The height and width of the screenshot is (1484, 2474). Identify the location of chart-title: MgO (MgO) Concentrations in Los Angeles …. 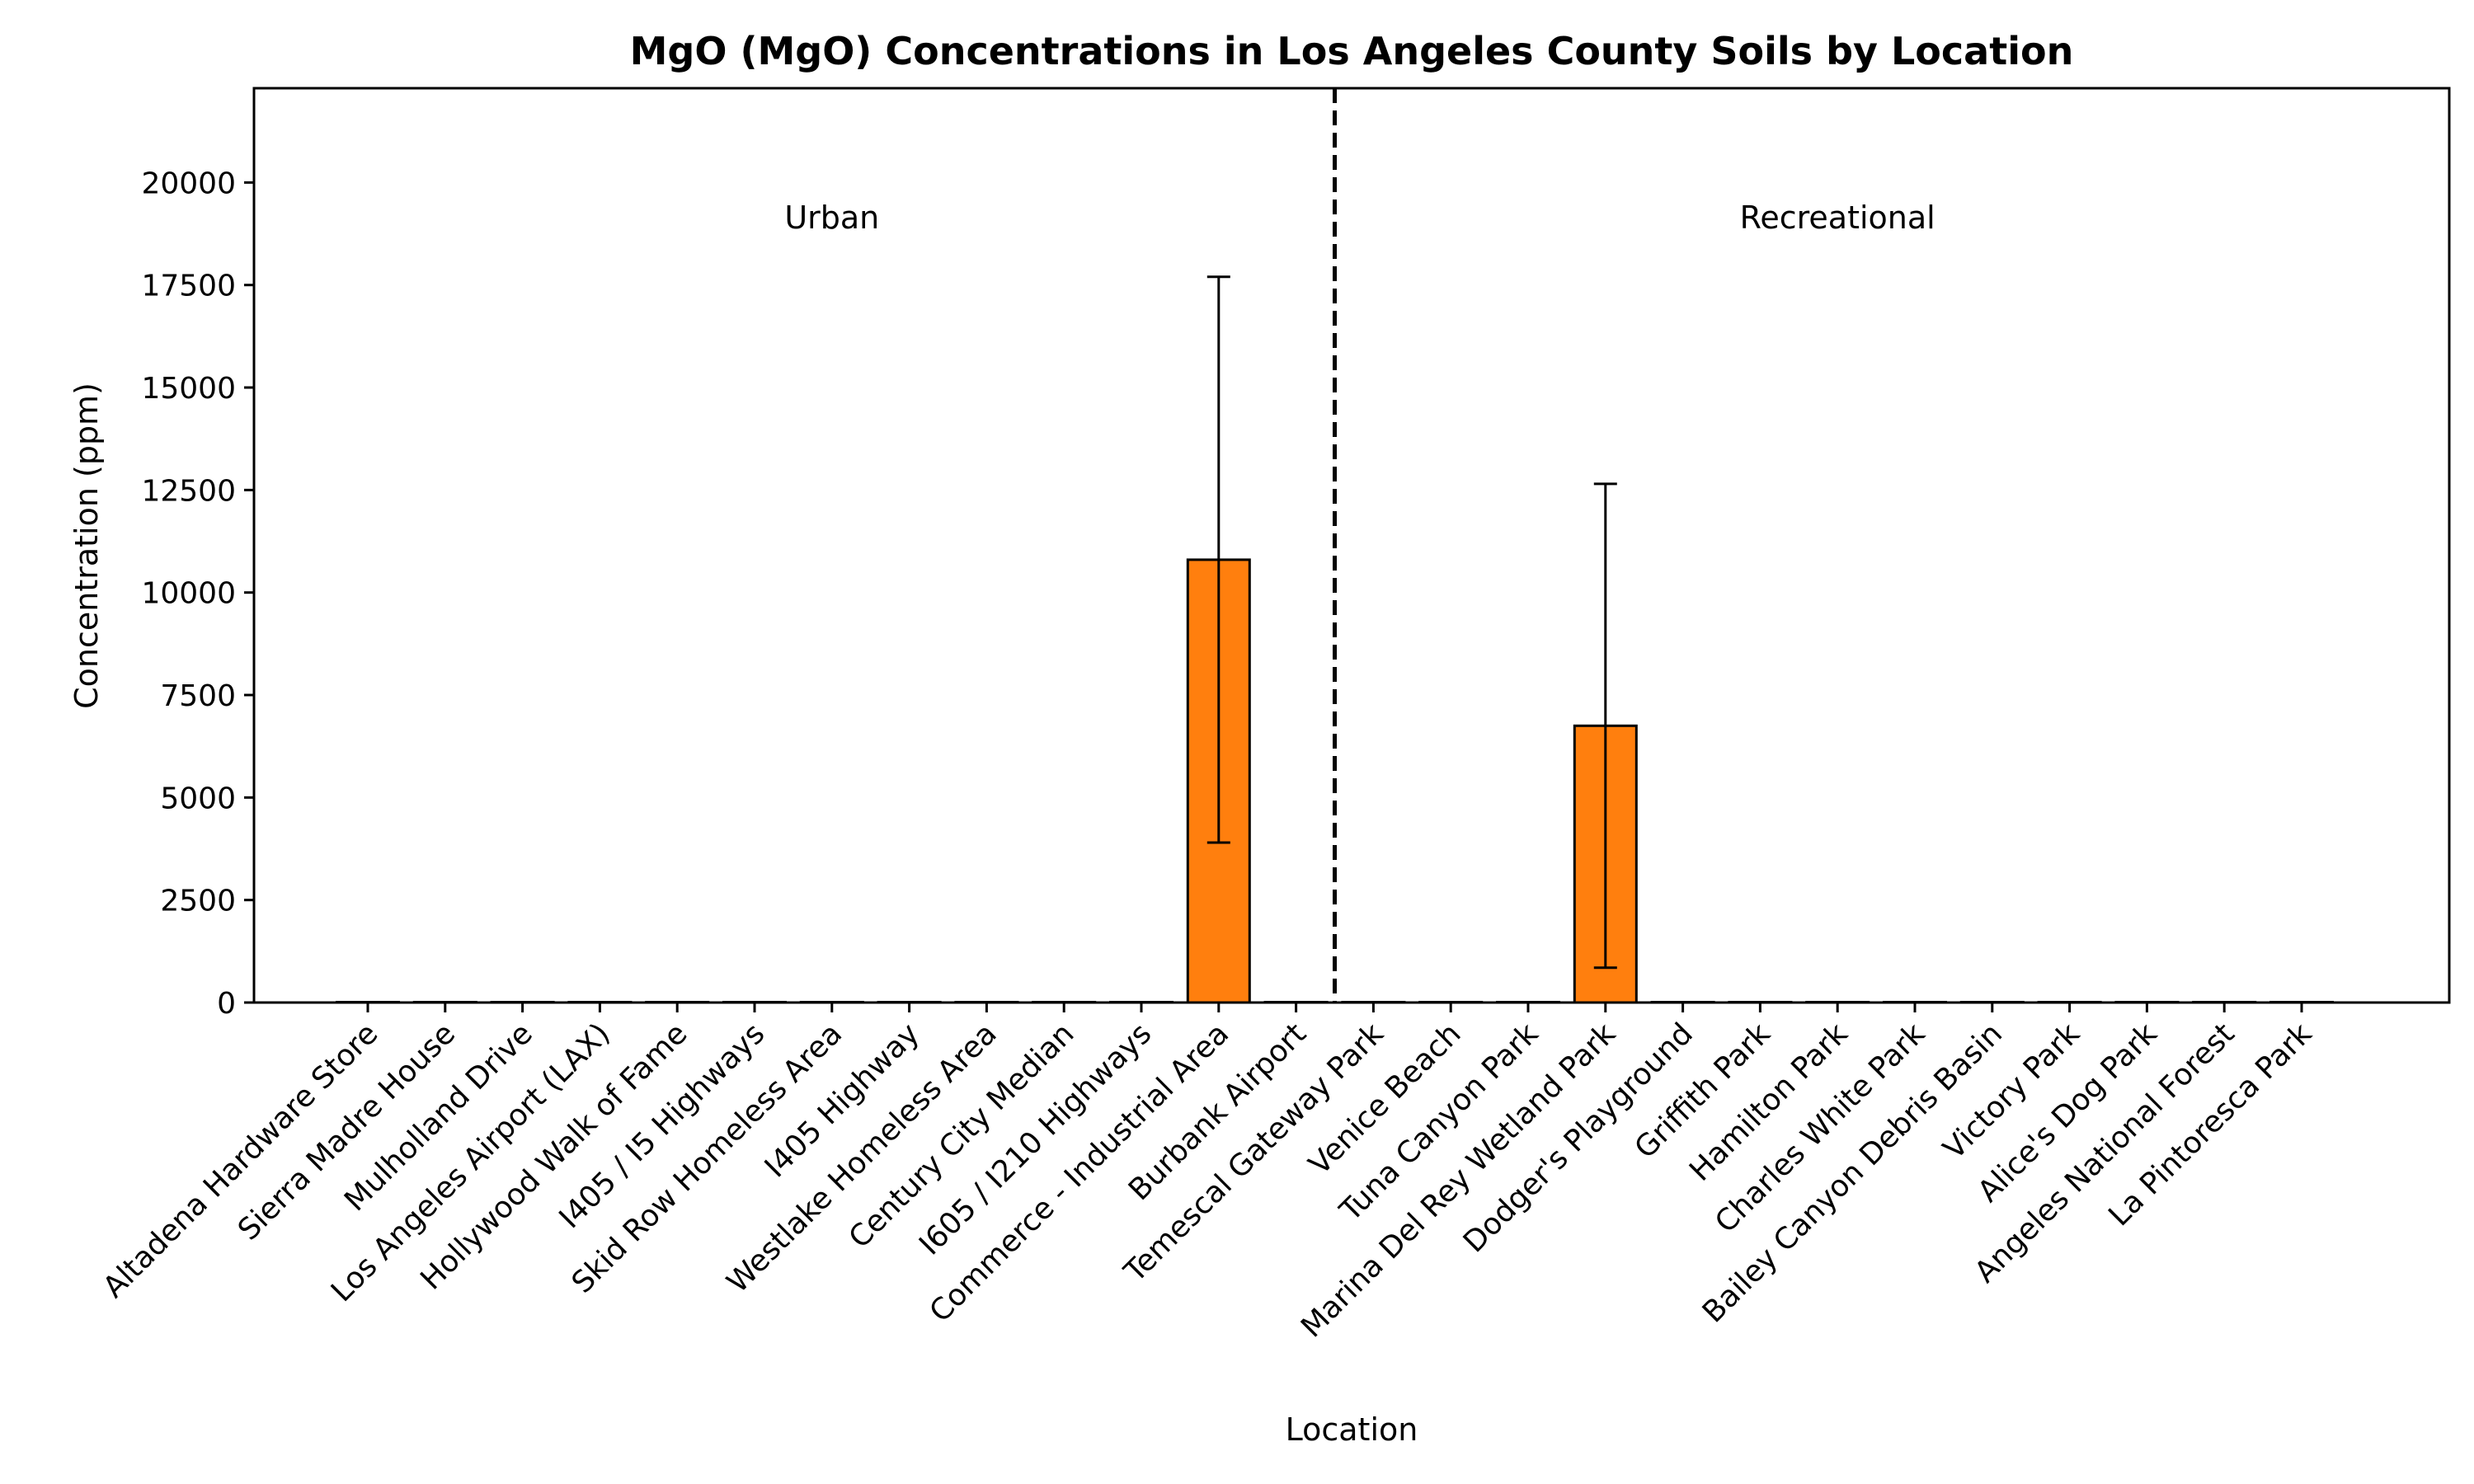
(1352, 51).